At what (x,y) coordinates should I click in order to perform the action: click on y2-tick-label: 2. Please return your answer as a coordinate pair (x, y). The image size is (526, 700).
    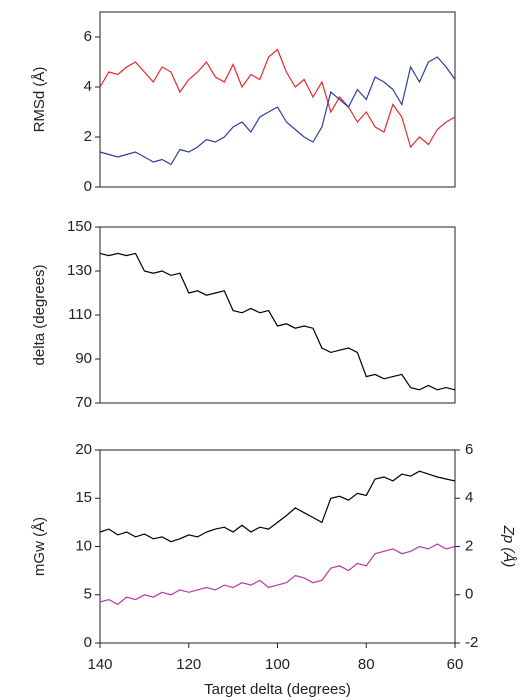
    Looking at the image, I should click on (469, 545).